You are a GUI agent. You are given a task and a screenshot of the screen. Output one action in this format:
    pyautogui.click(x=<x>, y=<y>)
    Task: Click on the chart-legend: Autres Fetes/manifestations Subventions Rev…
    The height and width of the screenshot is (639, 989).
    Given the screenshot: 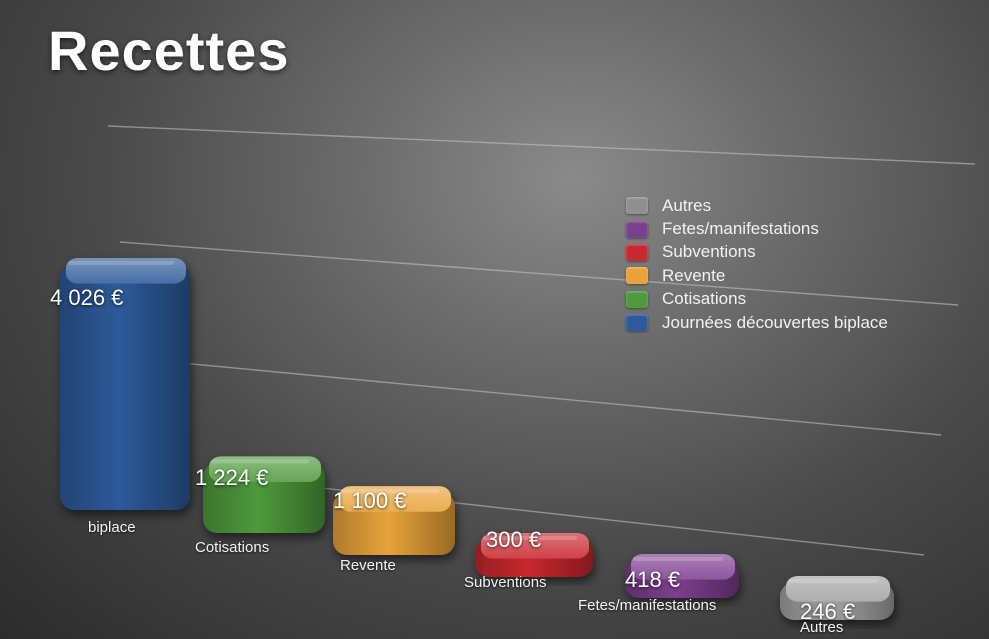 What is the action you would take?
    pyautogui.click(x=757, y=264)
    